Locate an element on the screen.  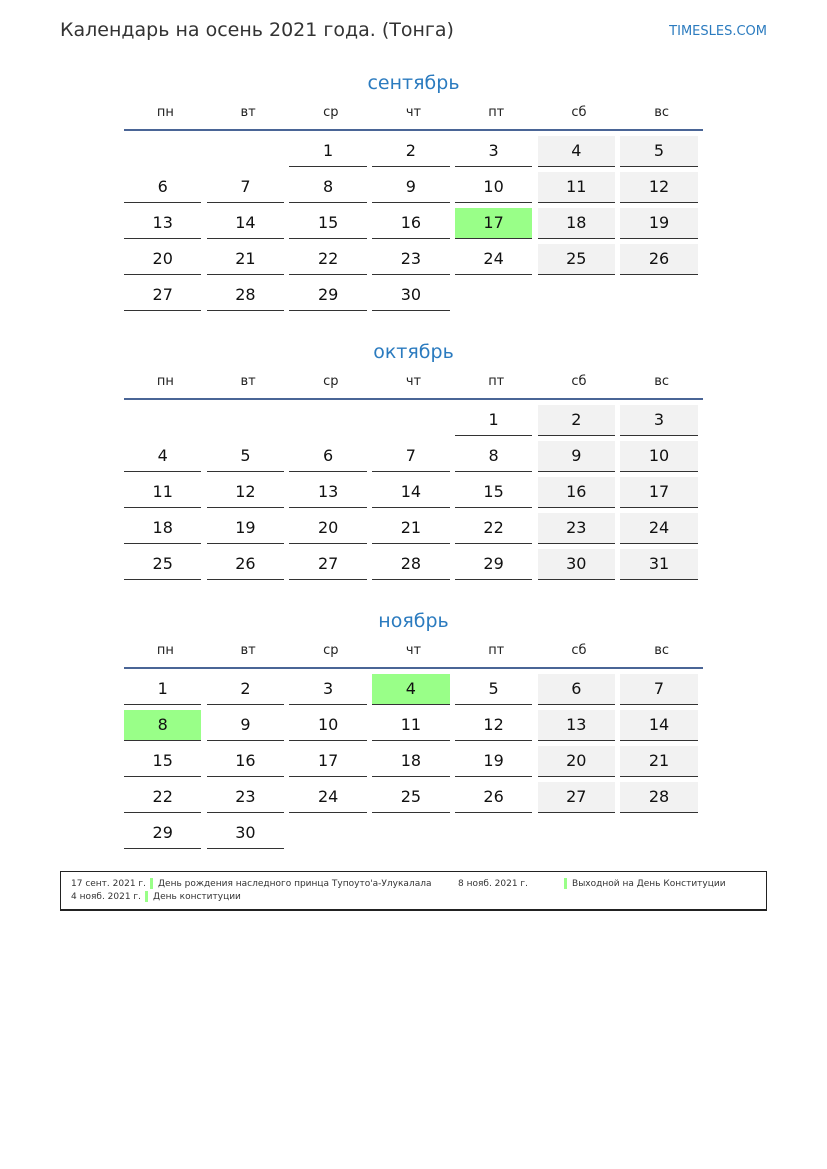
weekday-label: сб is located at coordinates (579, 112).